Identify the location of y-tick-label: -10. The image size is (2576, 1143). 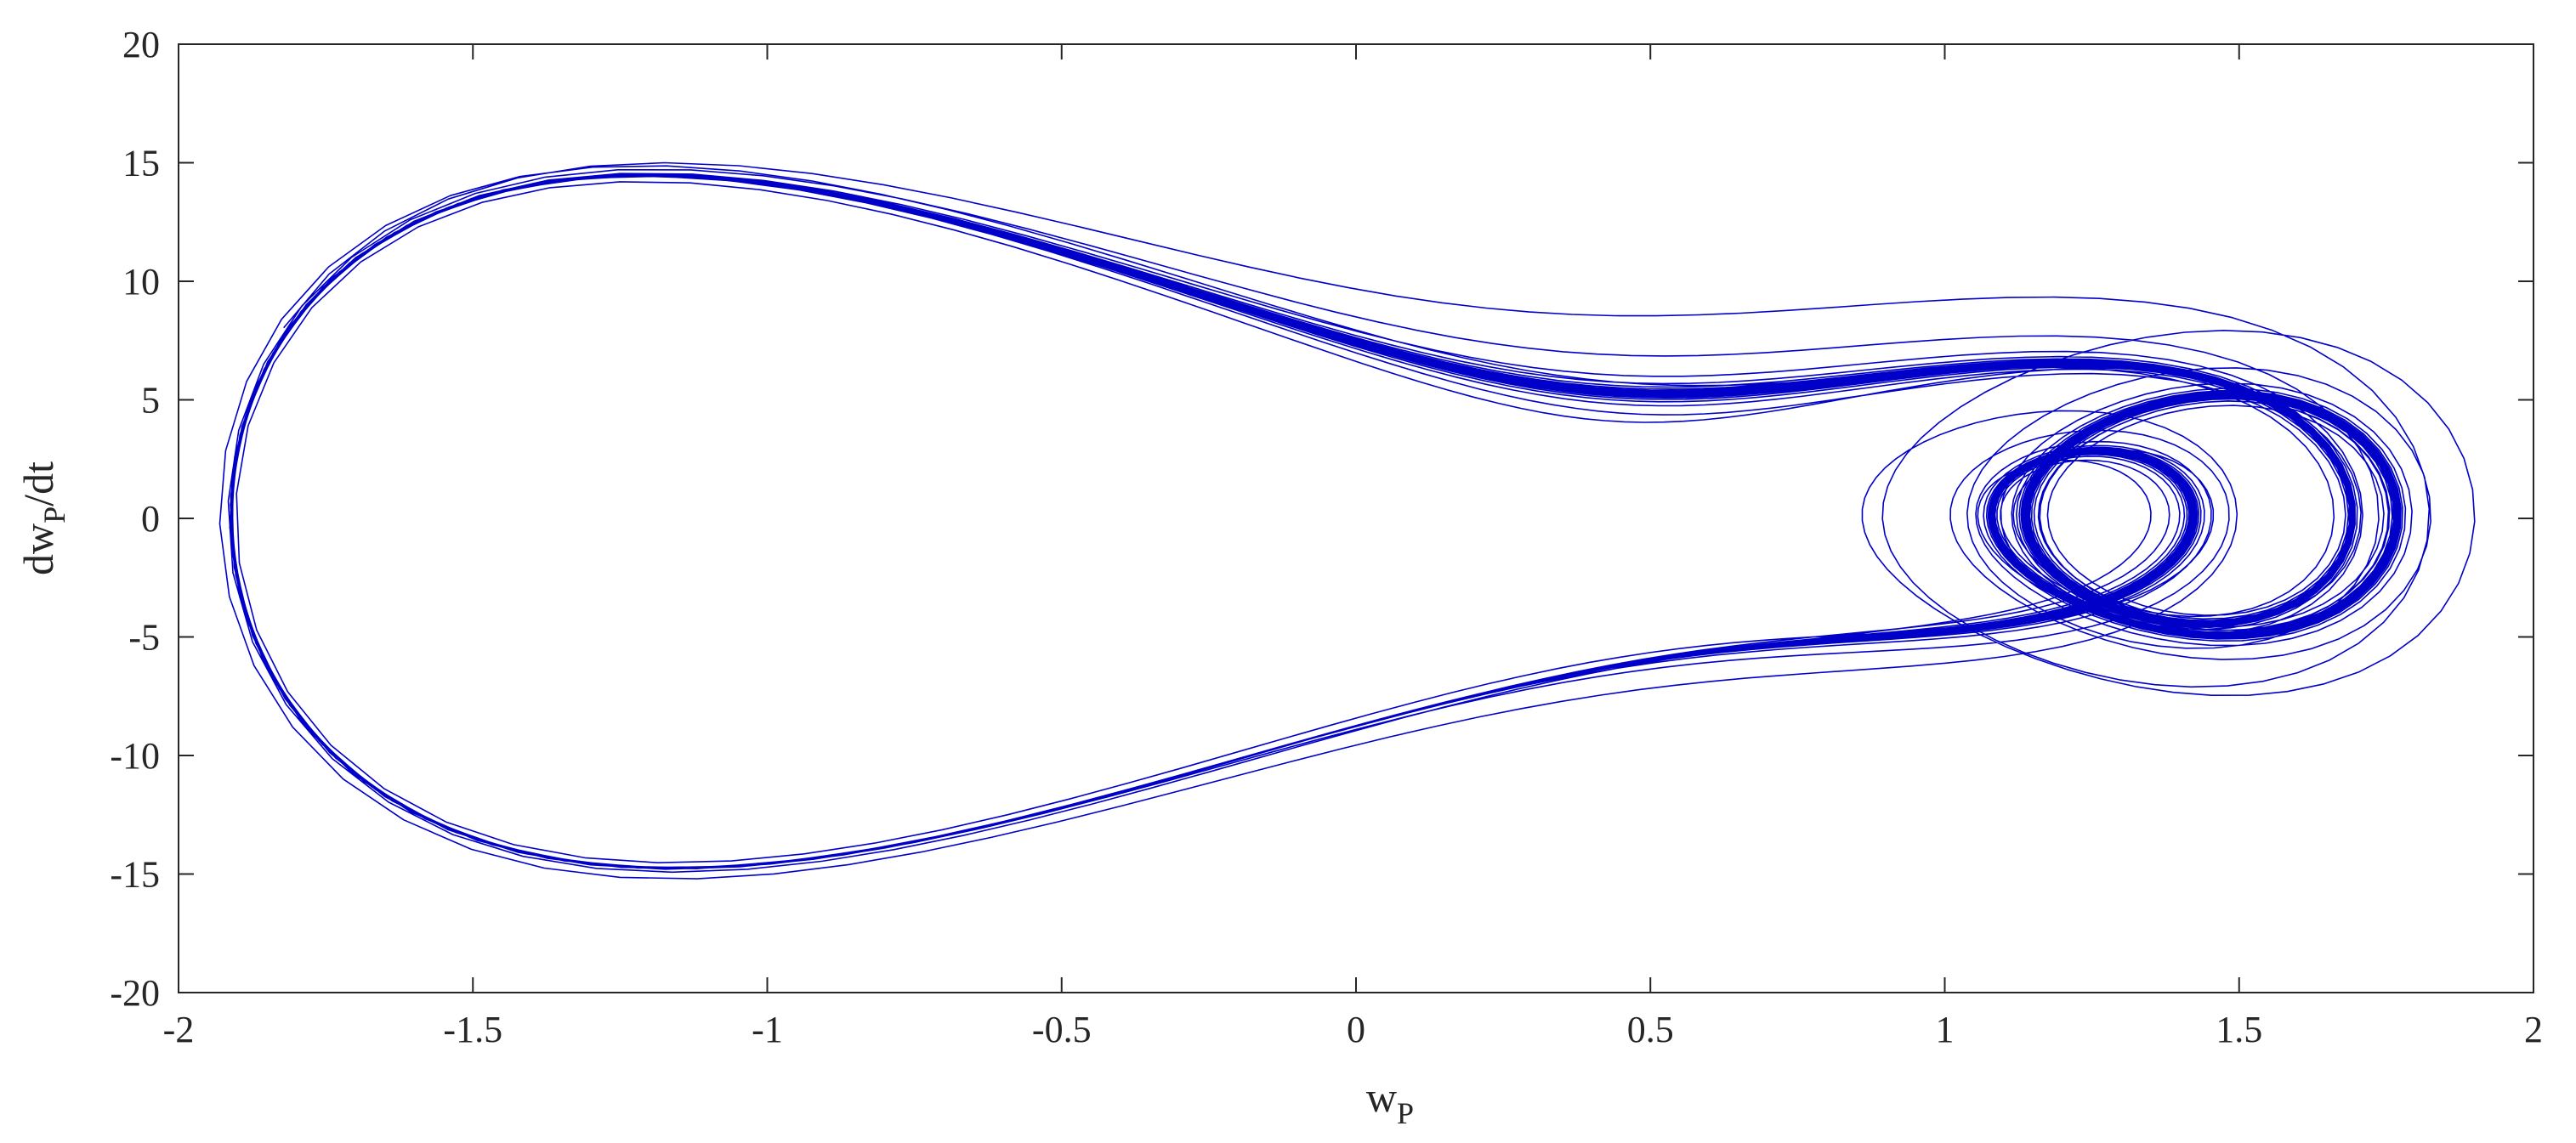
(135, 756).